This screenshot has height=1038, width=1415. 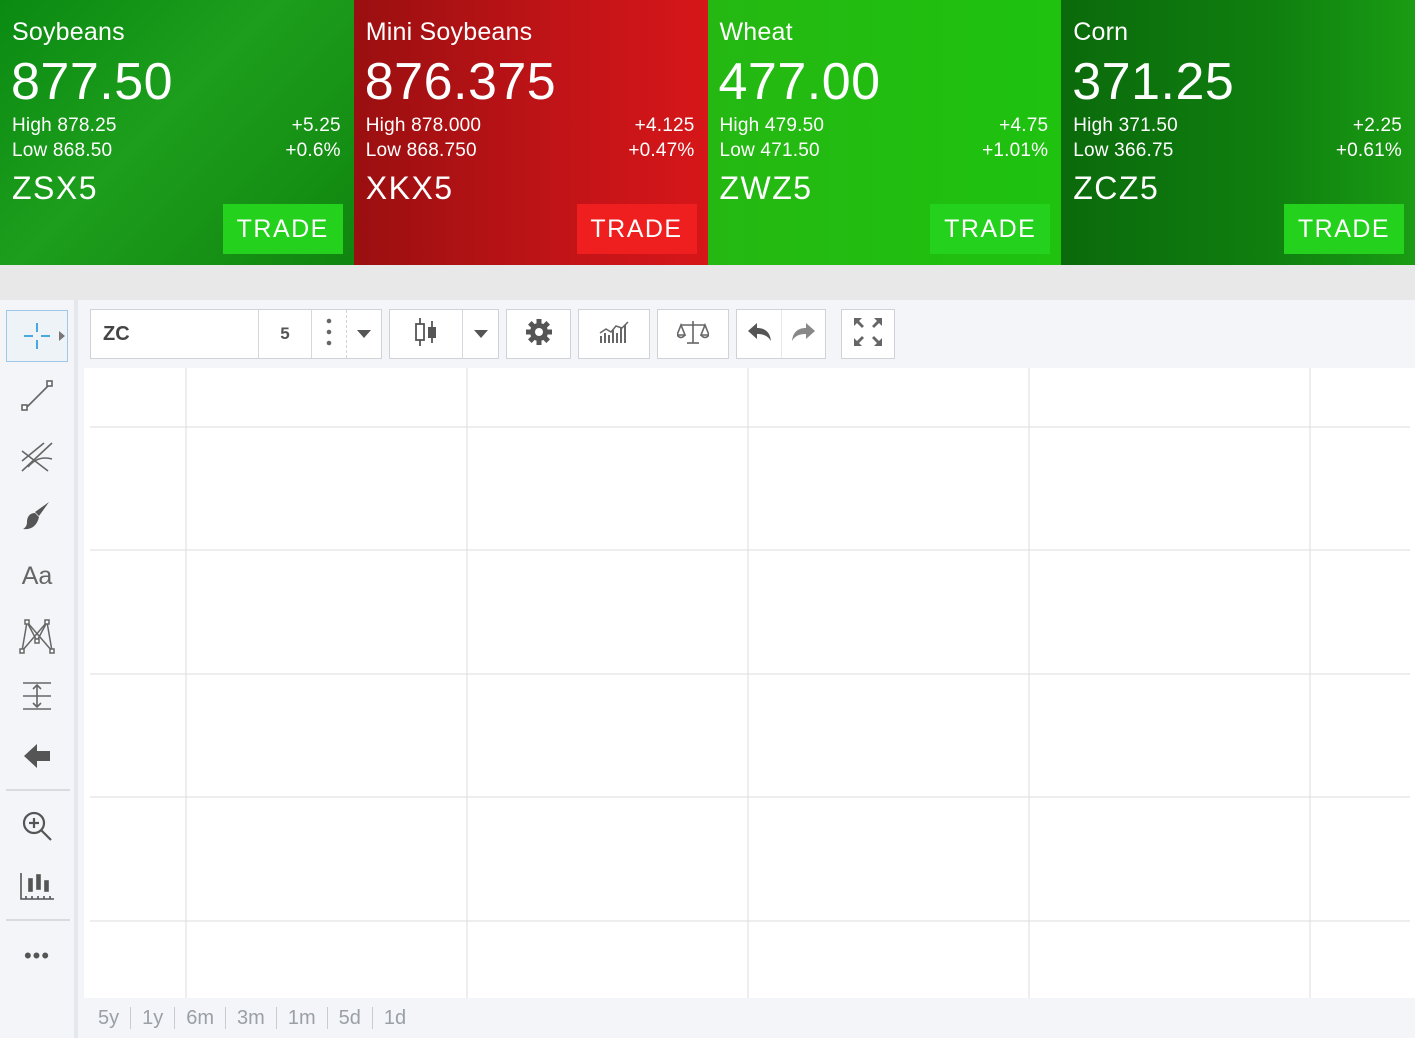 I want to click on chart-scale-tool, so click(x=37, y=886).